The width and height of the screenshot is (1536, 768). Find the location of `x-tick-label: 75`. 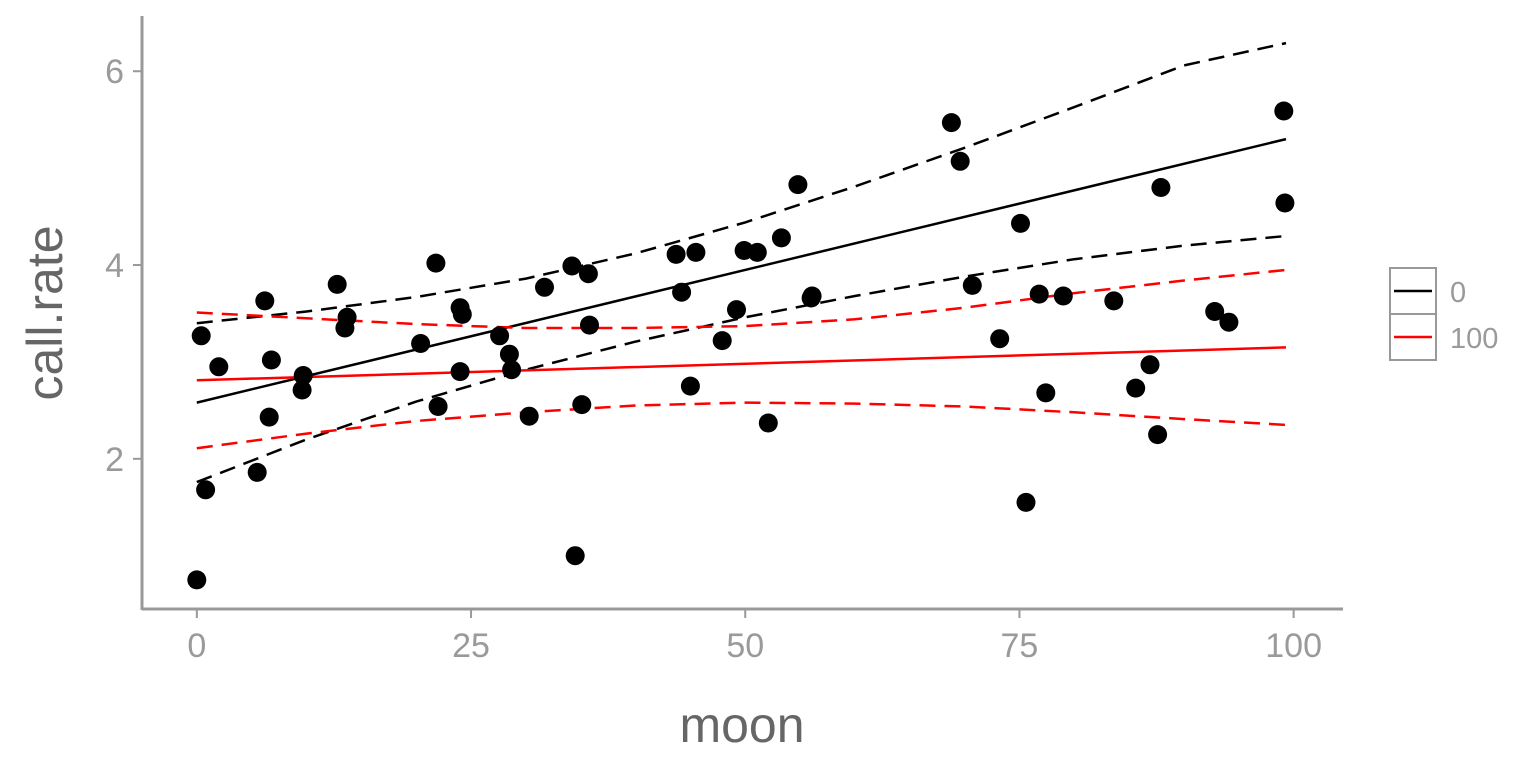

x-tick-label: 75 is located at coordinates (1020, 646).